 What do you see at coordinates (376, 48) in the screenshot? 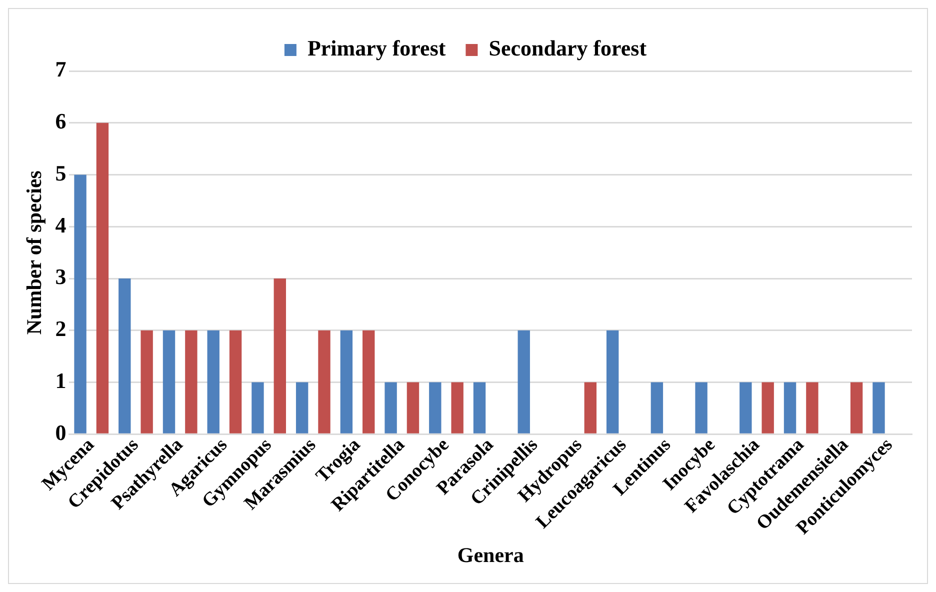
I see `legend-label: Primary forest` at bounding box center [376, 48].